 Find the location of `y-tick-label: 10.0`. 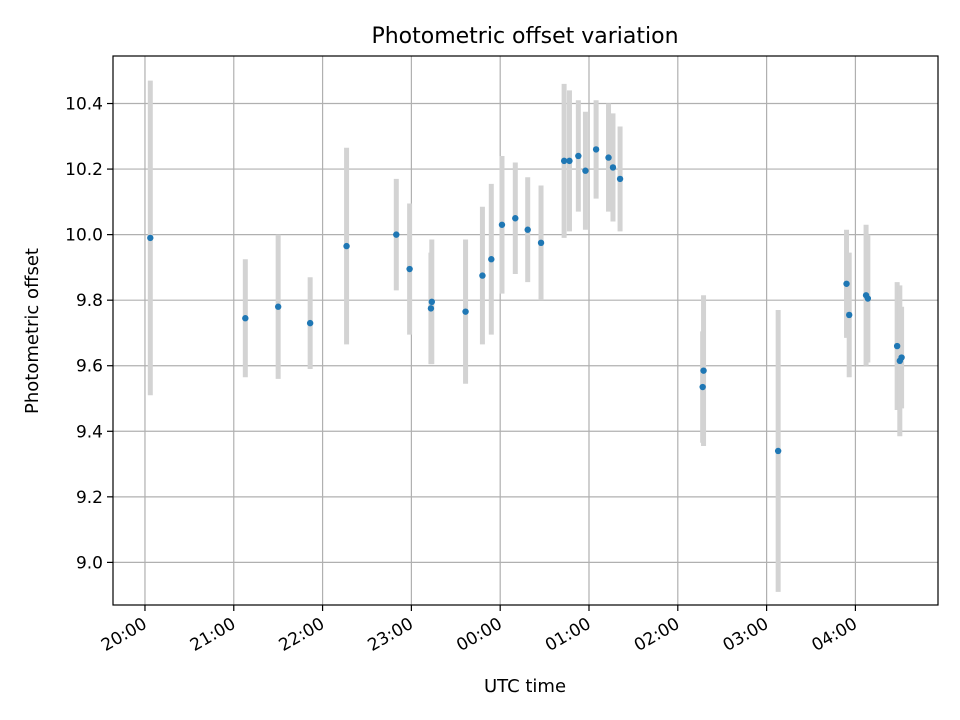

y-tick-label: 10.0 is located at coordinates (84, 236).